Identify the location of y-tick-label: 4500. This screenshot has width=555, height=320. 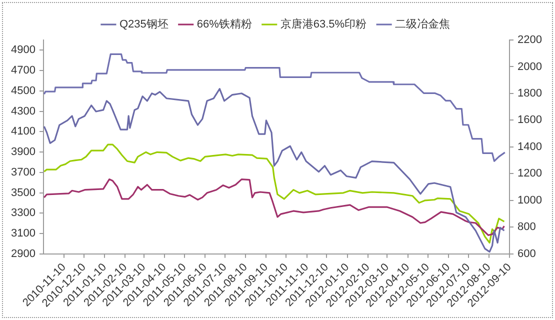
(23, 90).